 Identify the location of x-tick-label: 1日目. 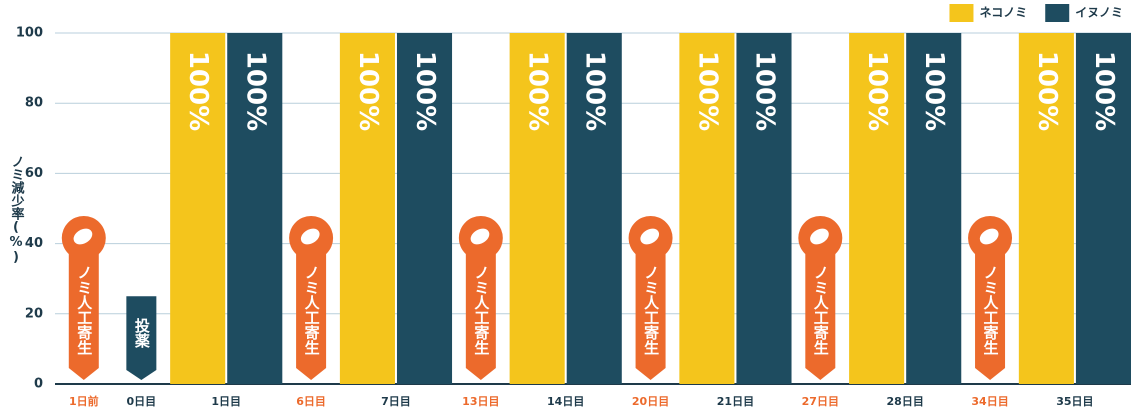
(226, 401).